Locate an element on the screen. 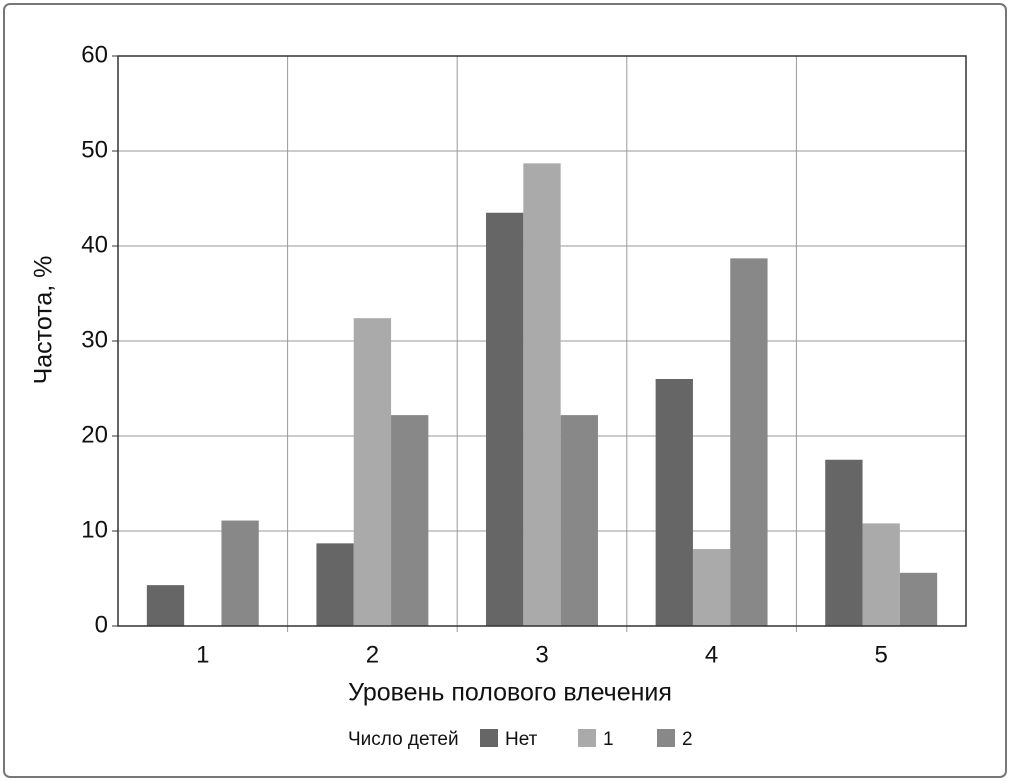 The width and height of the screenshot is (1010, 781). y-tick-label: 60 is located at coordinates (94, 54).